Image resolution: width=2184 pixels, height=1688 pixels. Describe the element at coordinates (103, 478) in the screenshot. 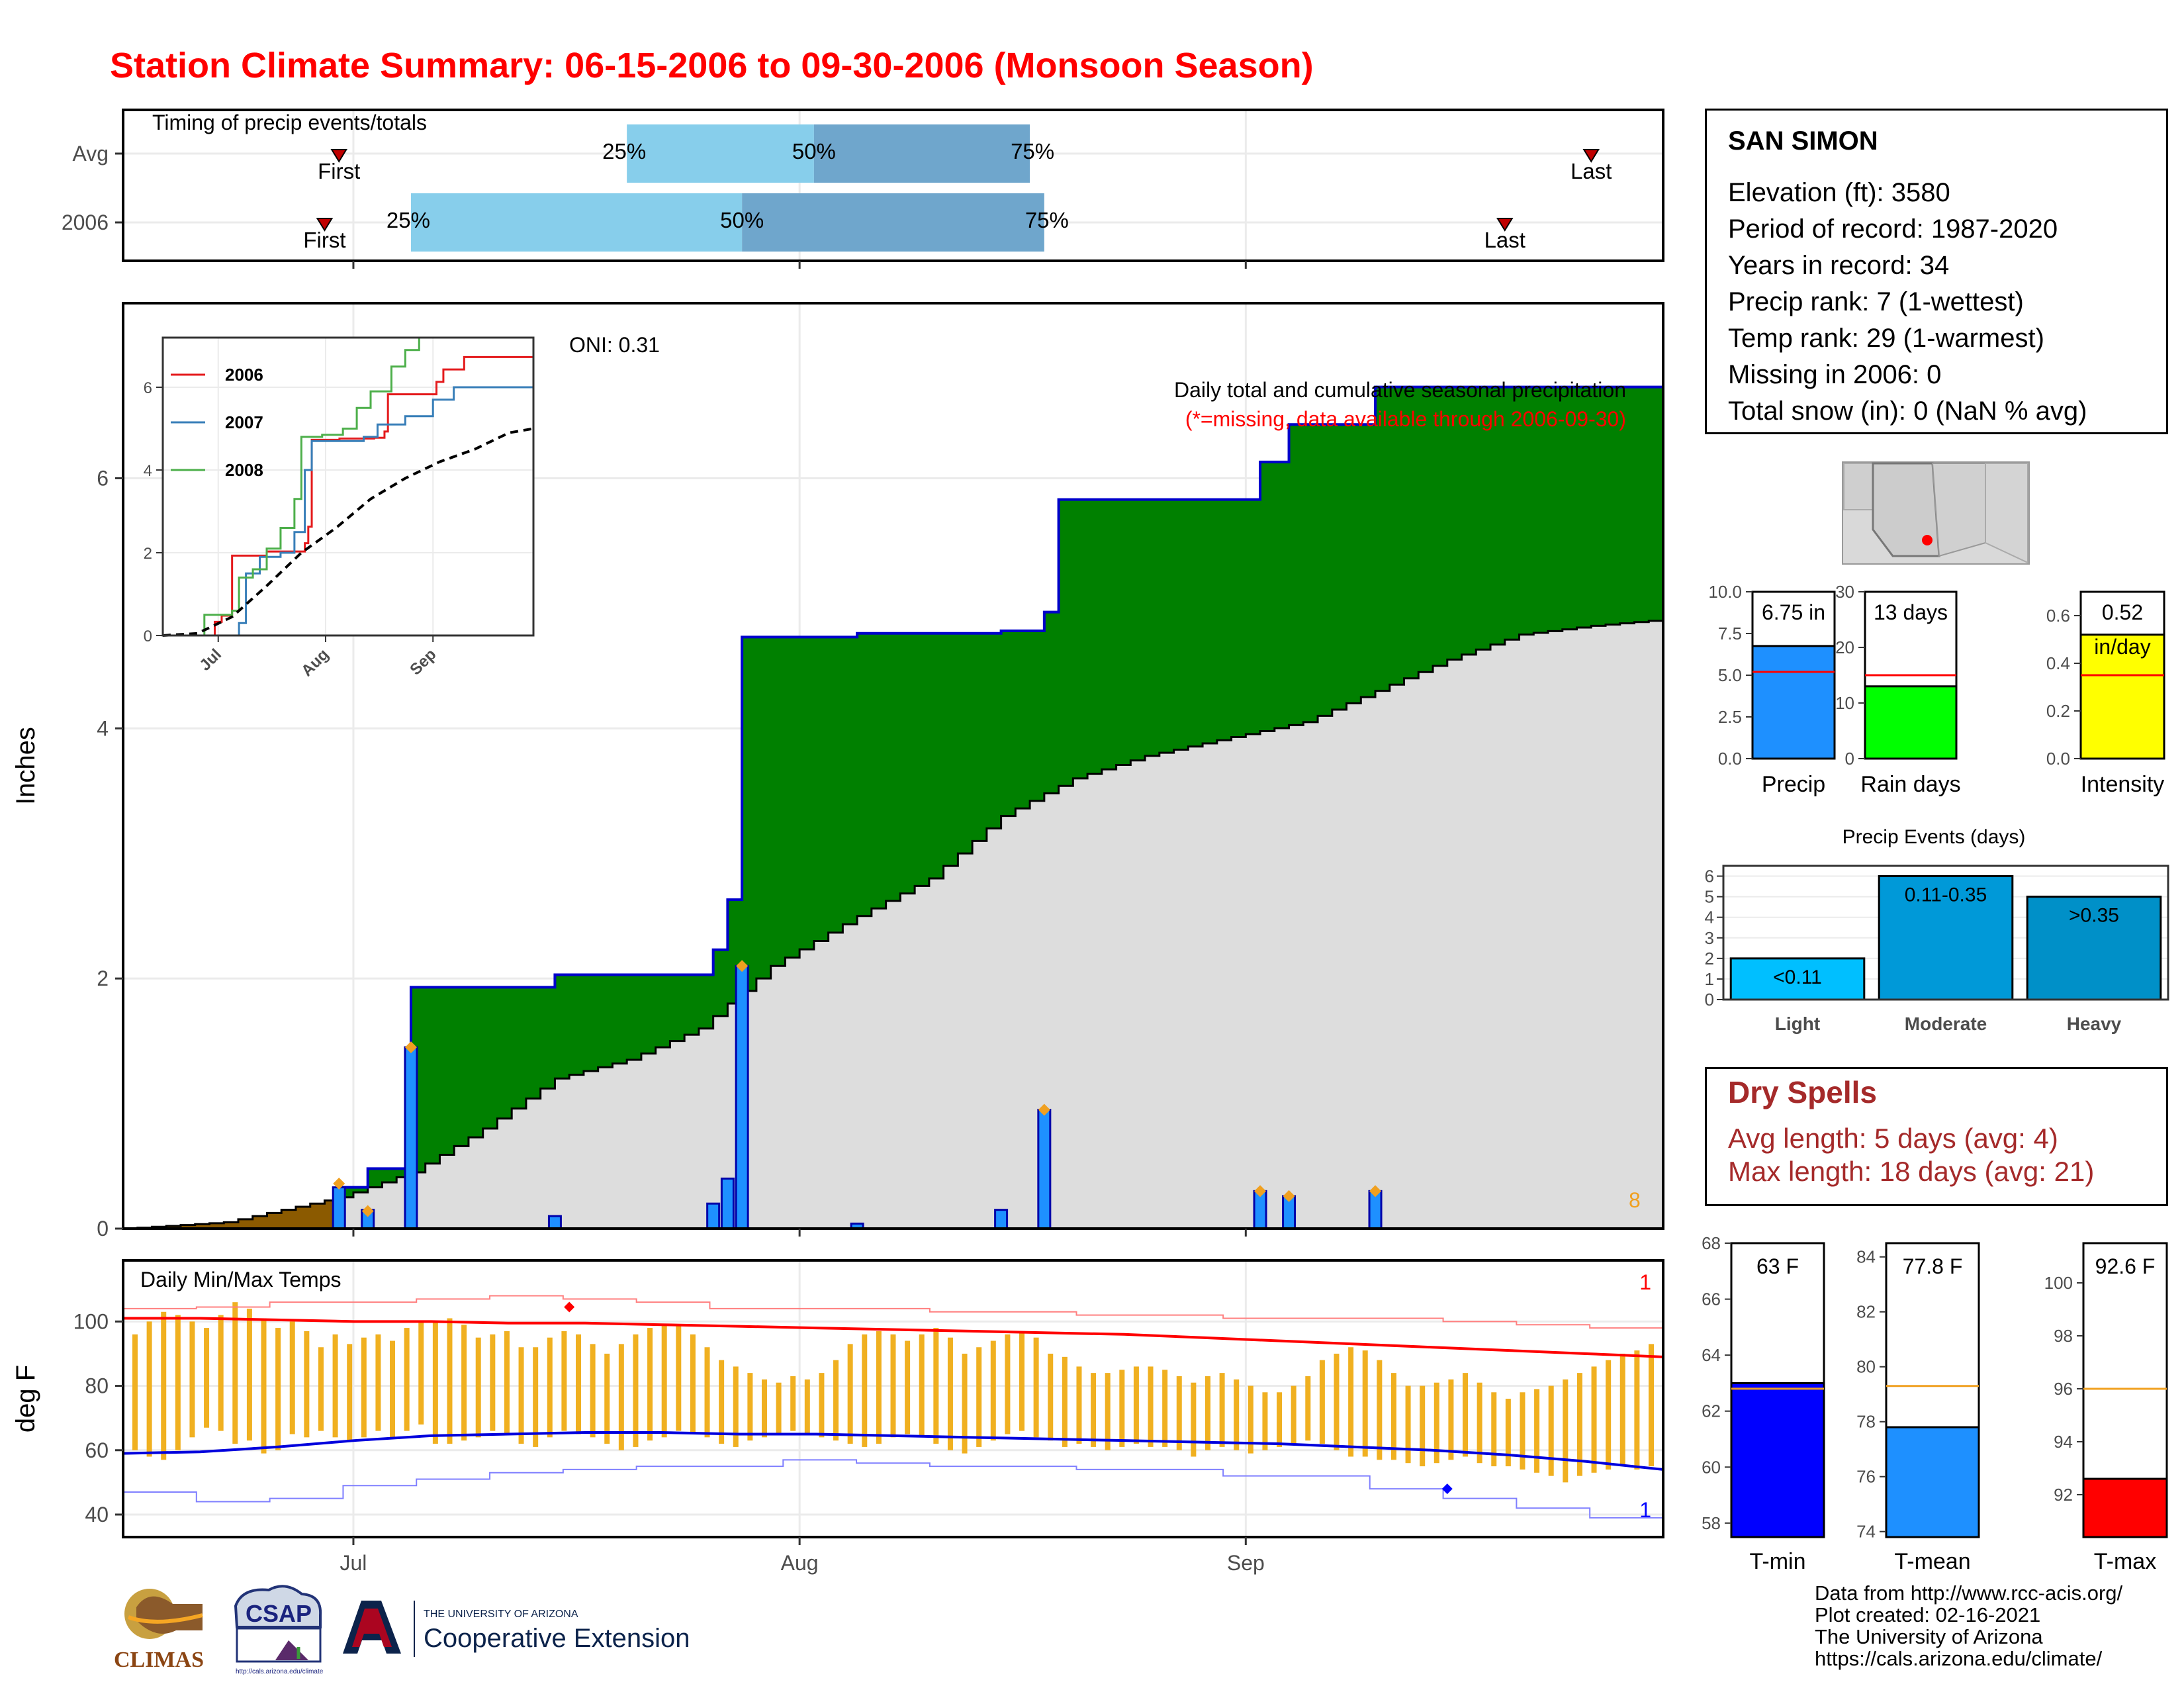

I see `precip-ytick-label: 6` at that location.